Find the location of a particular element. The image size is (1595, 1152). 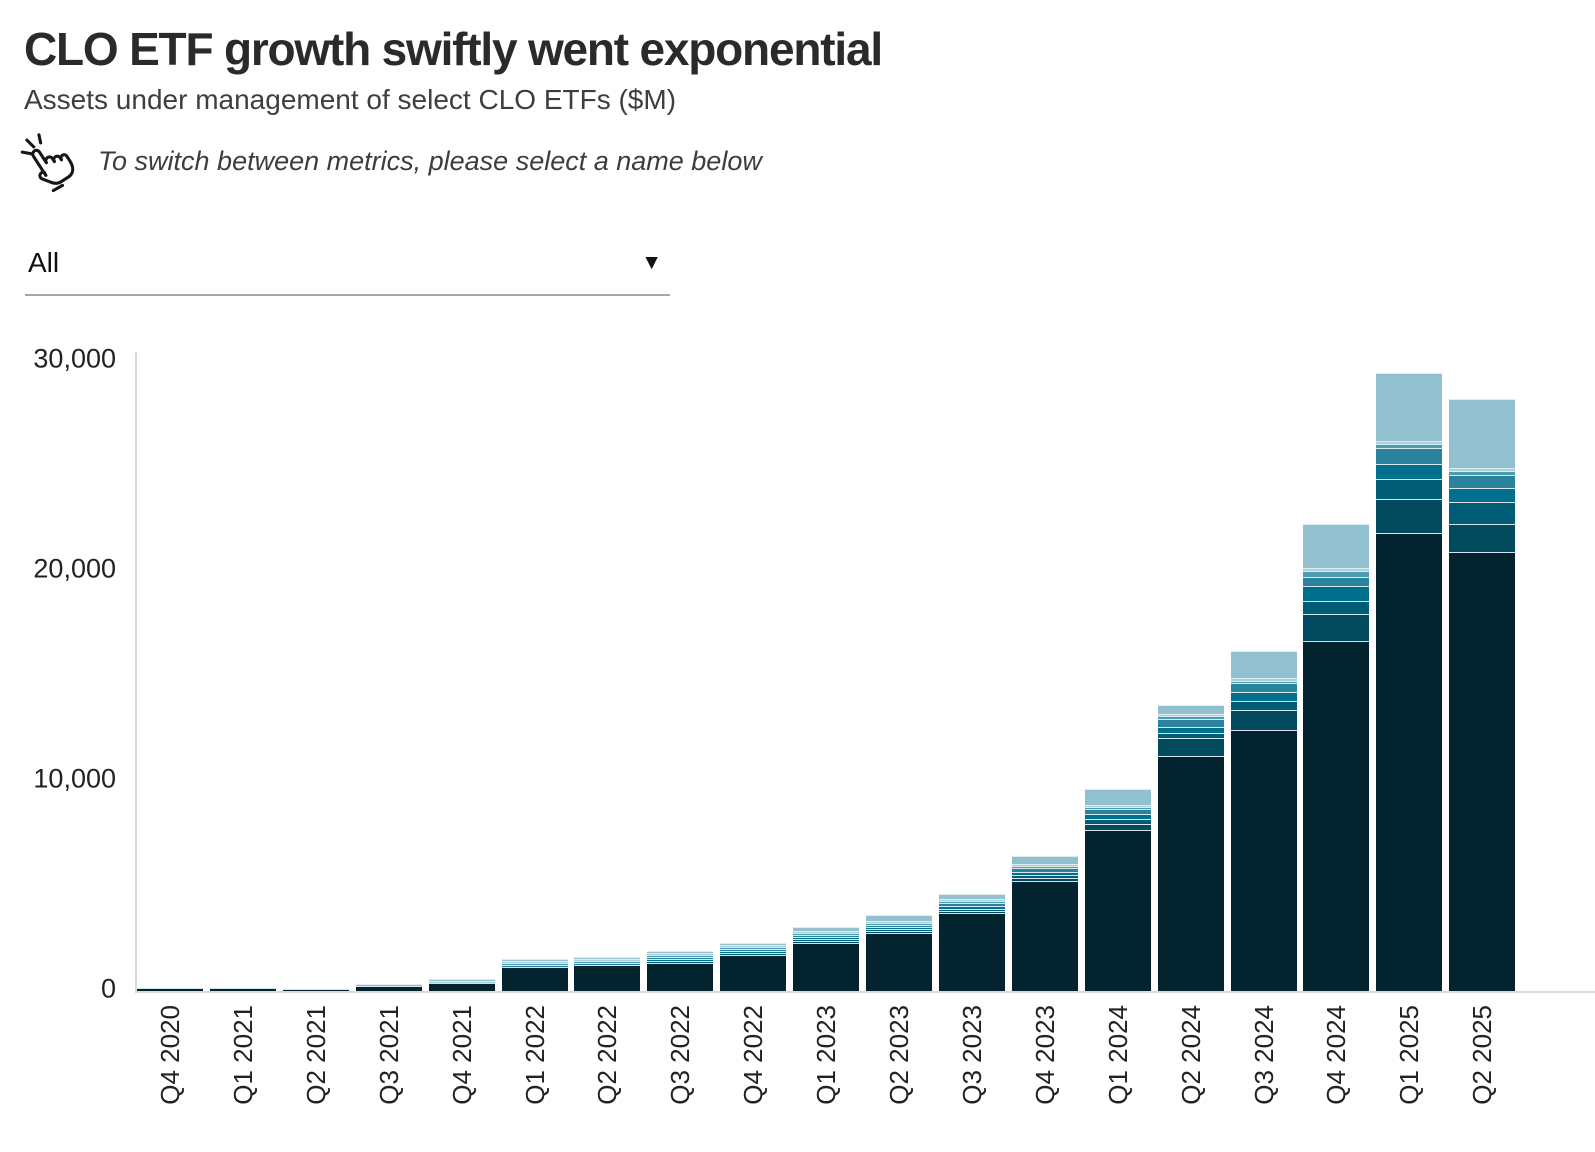

bar-Q1-2022 is located at coordinates (535, 974).